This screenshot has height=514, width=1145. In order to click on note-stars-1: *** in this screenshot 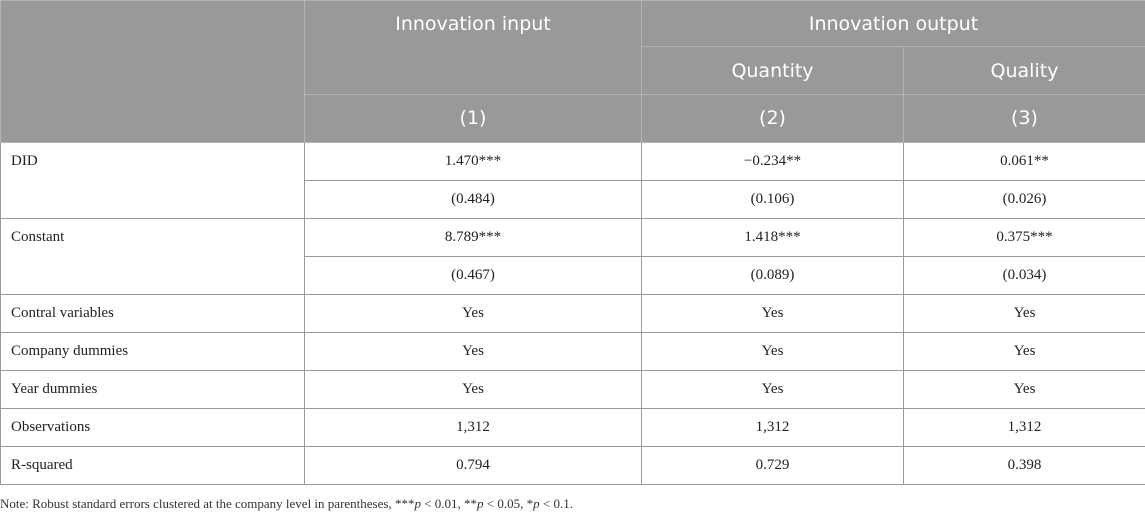, I will do `click(404, 503)`.